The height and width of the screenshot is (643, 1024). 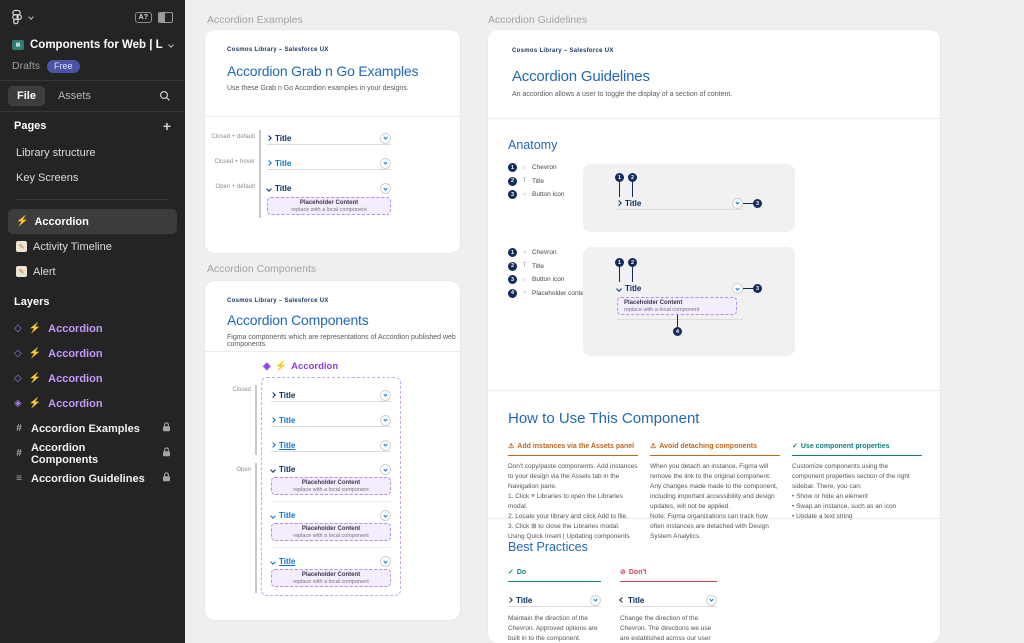 I want to click on component-header: ◈ ⚡ Accordion, so click(x=300, y=366).